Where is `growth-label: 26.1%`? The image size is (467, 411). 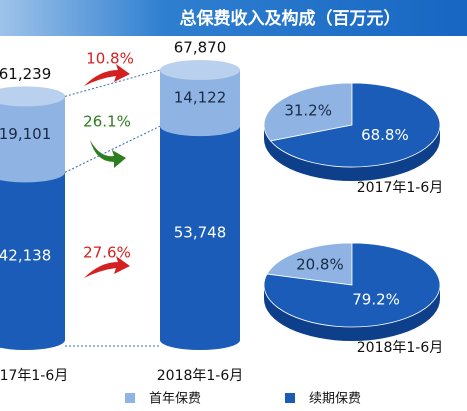
growth-label: 26.1% is located at coordinates (107, 122).